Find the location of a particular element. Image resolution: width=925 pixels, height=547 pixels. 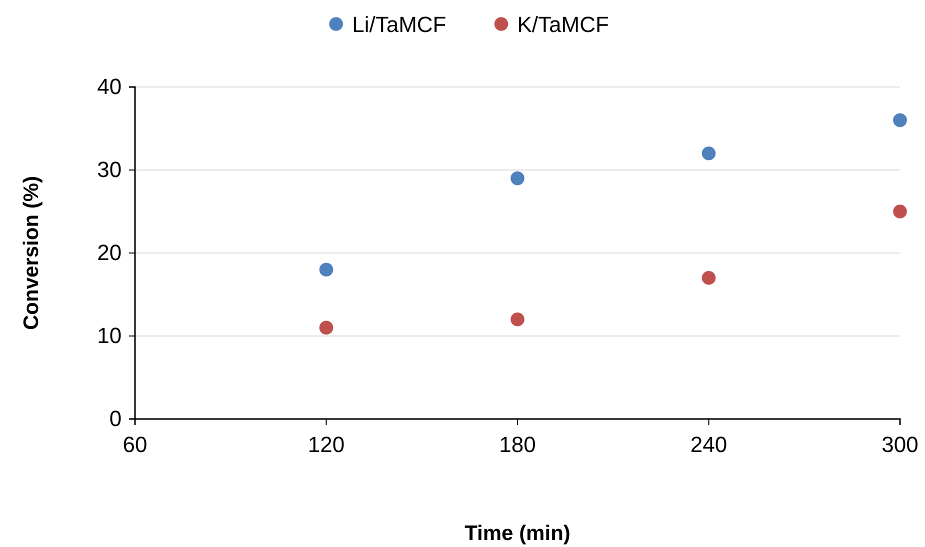

y-tick-label: 0 is located at coordinates (115, 419).